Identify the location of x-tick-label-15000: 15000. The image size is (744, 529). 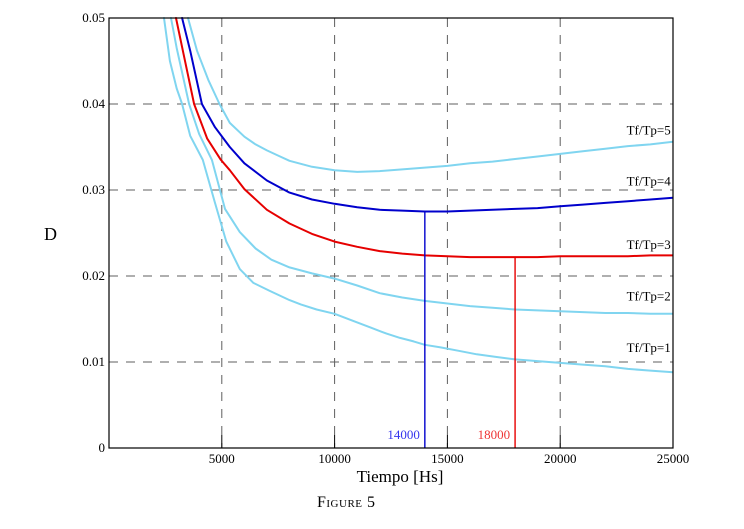
(447, 458).